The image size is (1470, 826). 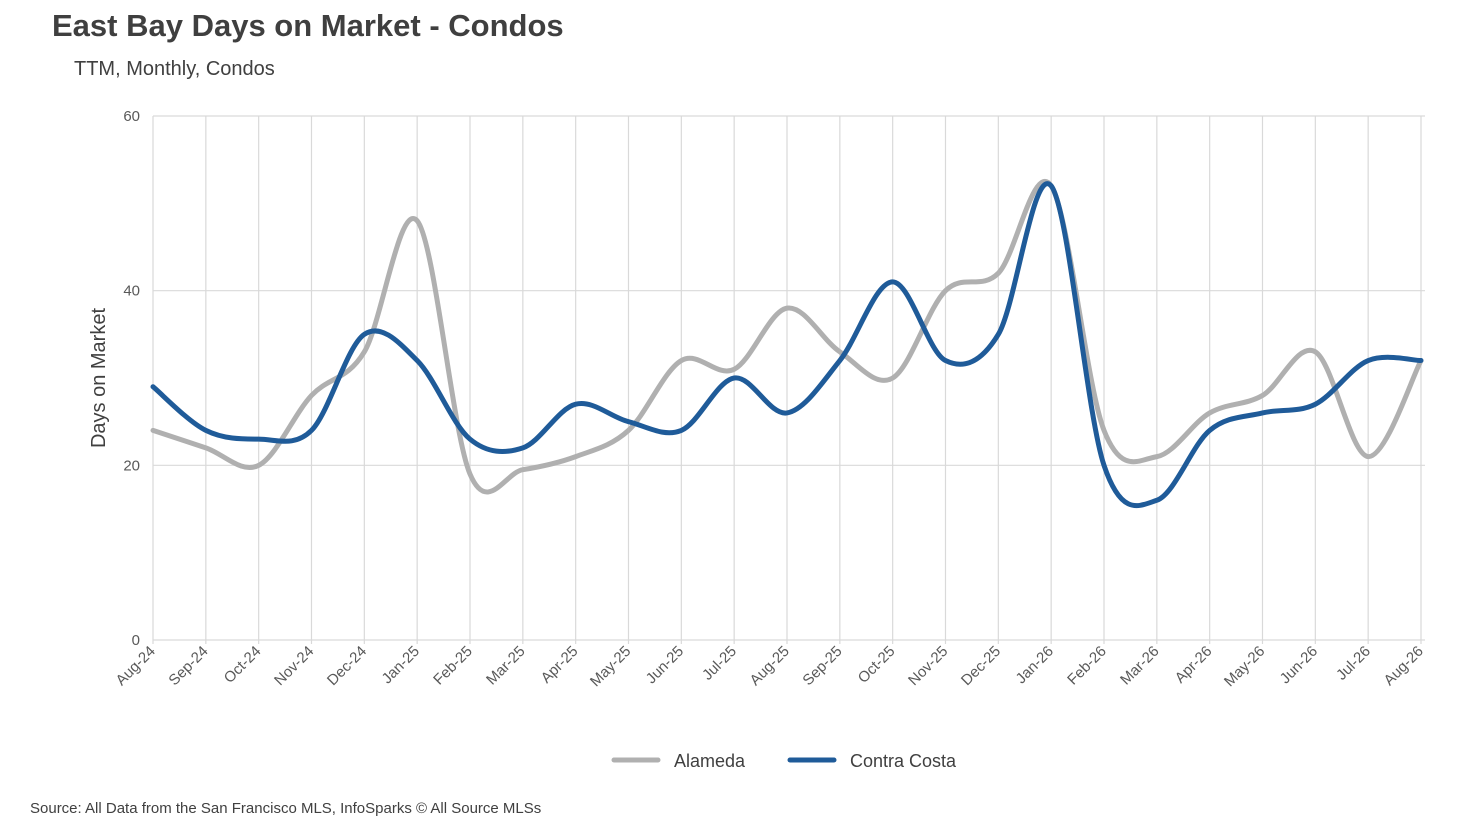 What do you see at coordinates (560, 665) in the screenshot?
I see `x-tick-label: Apr-25` at bounding box center [560, 665].